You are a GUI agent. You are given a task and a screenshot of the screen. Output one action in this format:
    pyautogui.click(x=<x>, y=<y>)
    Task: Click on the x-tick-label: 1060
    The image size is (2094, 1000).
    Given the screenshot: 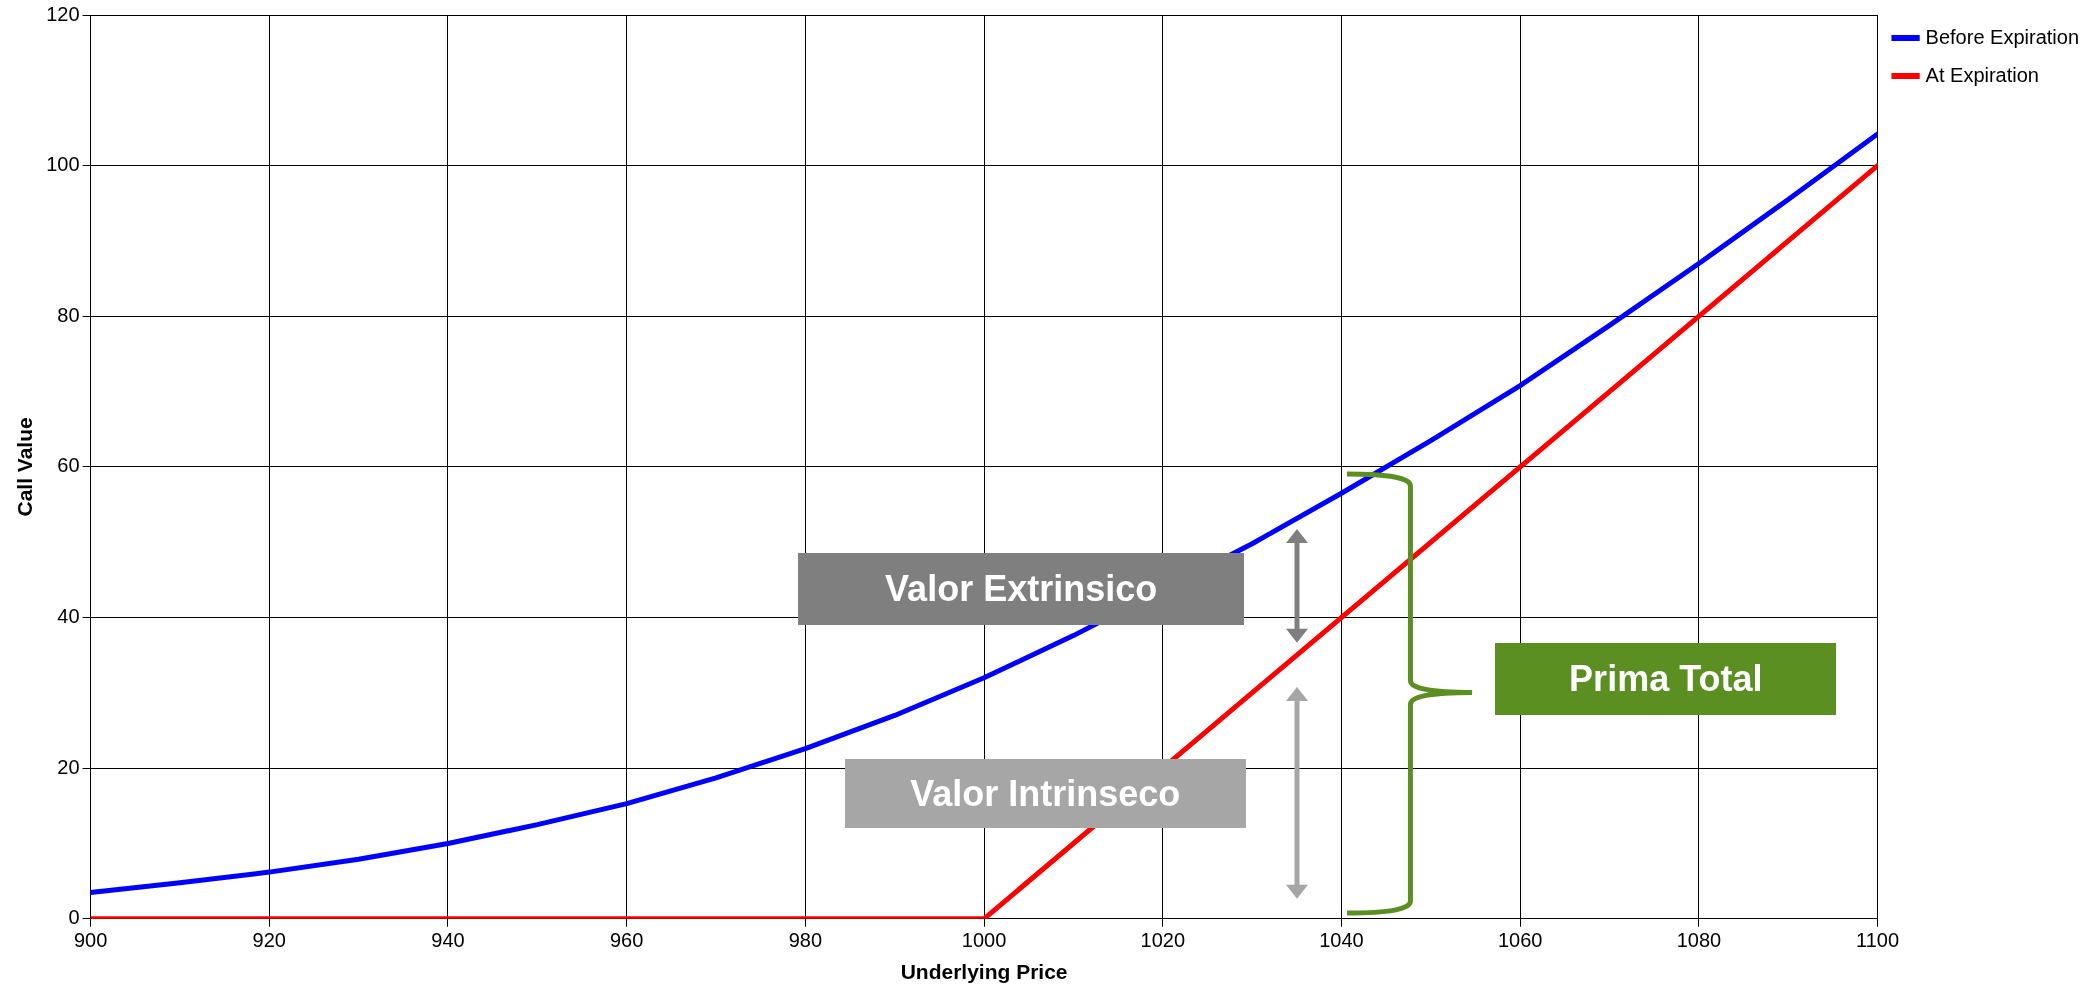 What is the action you would take?
    pyautogui.click(x=1520, y=940)
    